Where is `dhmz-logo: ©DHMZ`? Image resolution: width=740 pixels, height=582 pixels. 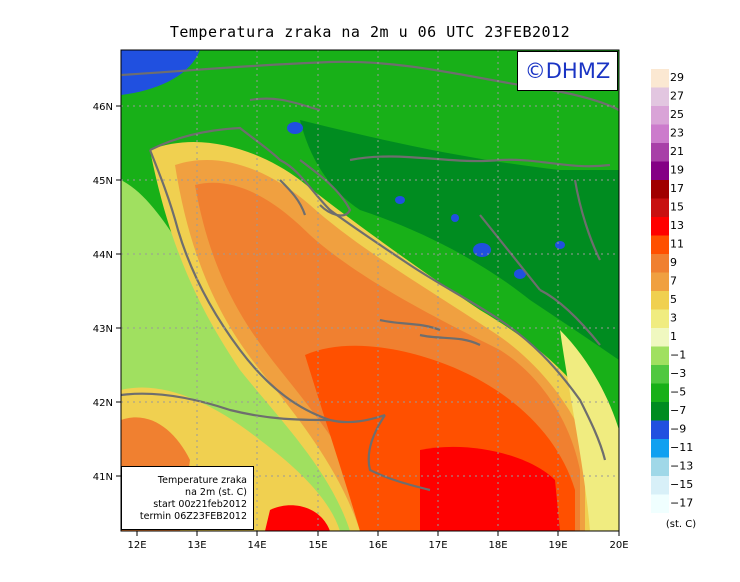
dhmz-logo: ©DHMZ is located at coordinates (567, 71).